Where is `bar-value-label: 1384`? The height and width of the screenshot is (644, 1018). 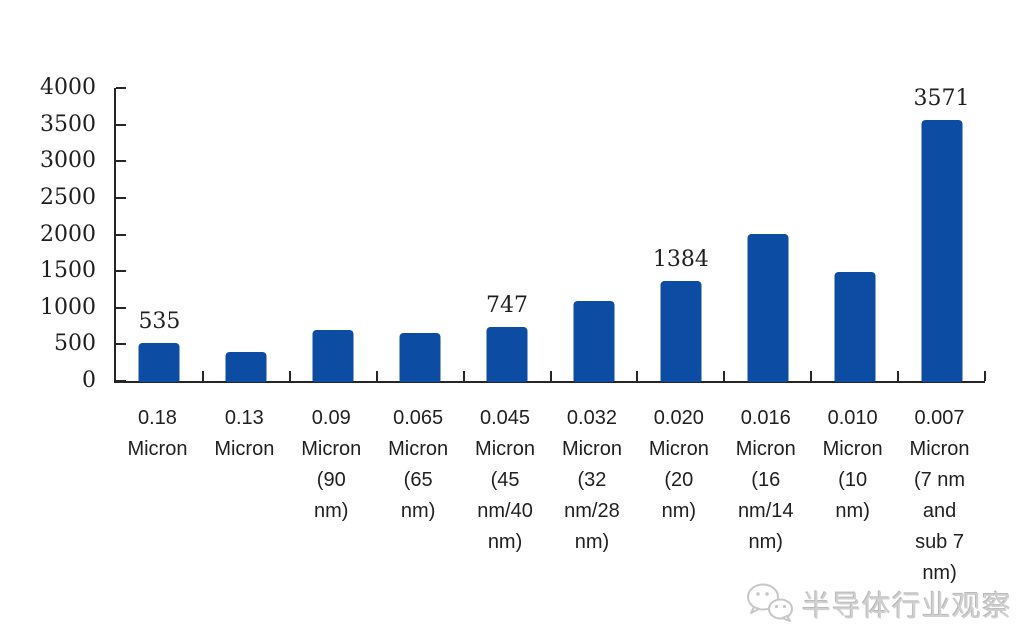
bar-value-label: 1384 is located at coordinates (680, 259).